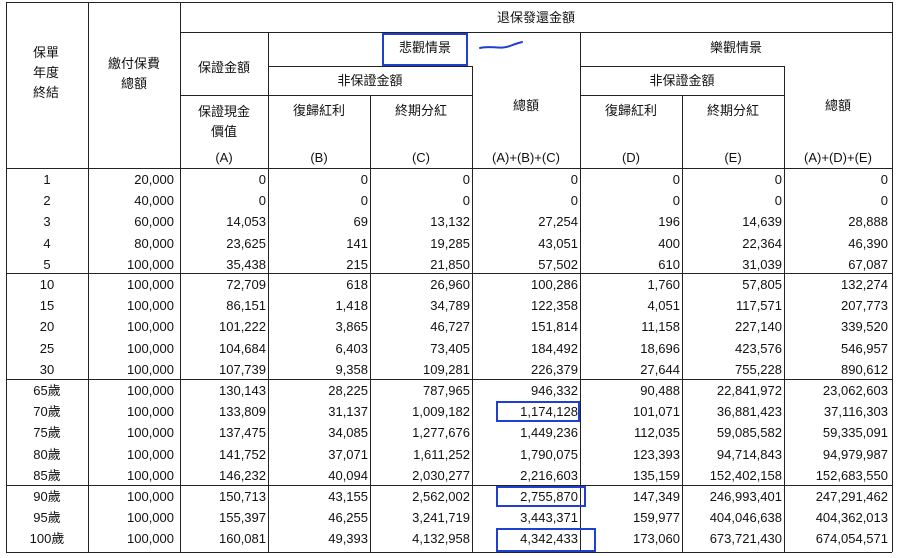  I want to click on cell-cash-value: 137,475, so click(242, 433).